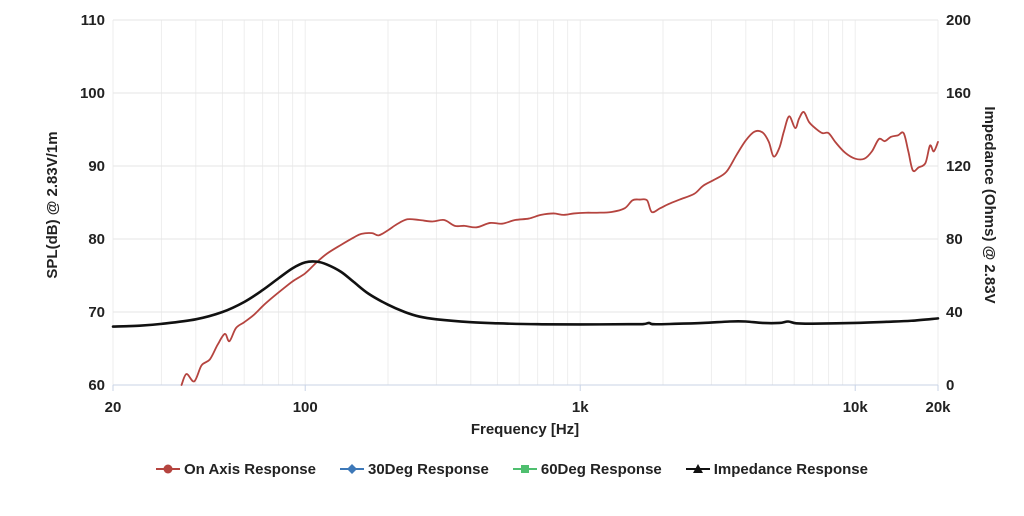 The height and width of the screenshot is (516, 1024). Describe the element at coordinates (113, 407) in the screenshot. I see `x-tick-label: 20` at that location.